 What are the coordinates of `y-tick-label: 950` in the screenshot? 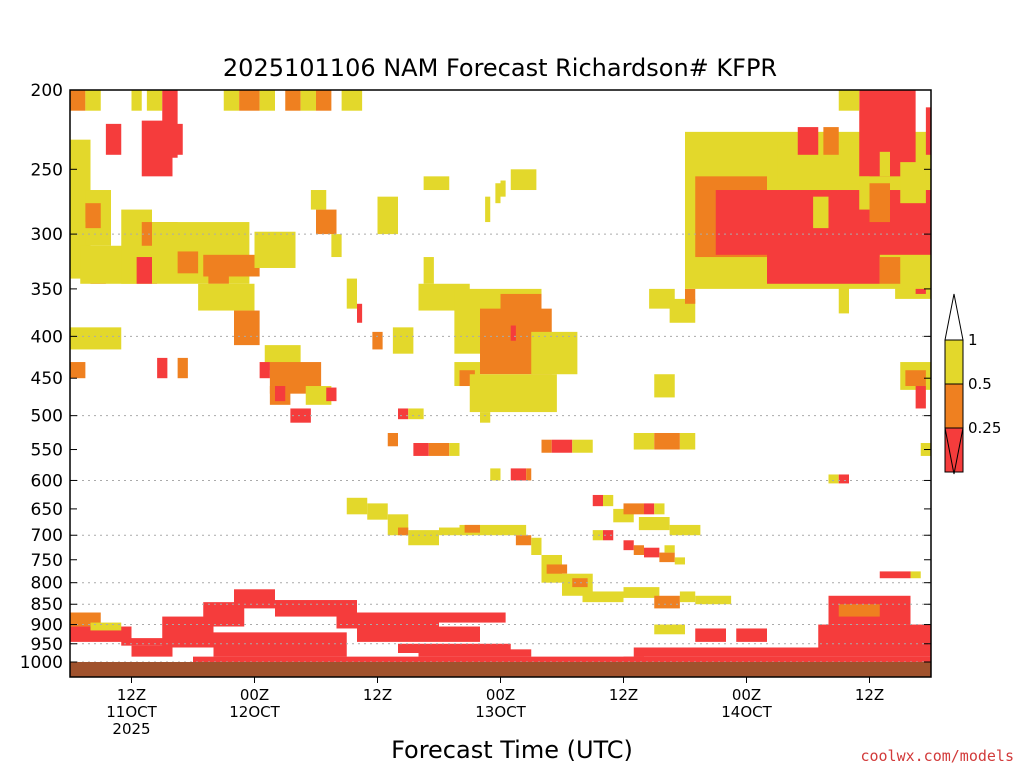 It's located at (47, 645).